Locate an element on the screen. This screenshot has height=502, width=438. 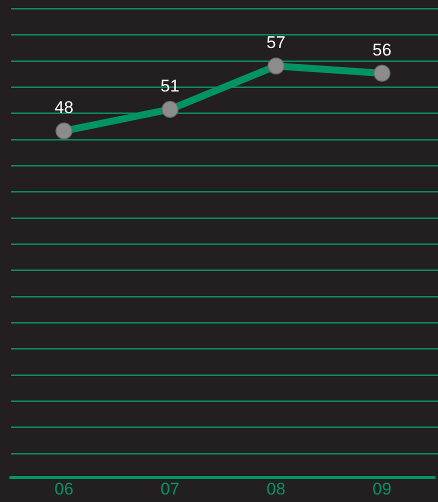
x-tick-label: 06 is located at coordinates (64, 488).